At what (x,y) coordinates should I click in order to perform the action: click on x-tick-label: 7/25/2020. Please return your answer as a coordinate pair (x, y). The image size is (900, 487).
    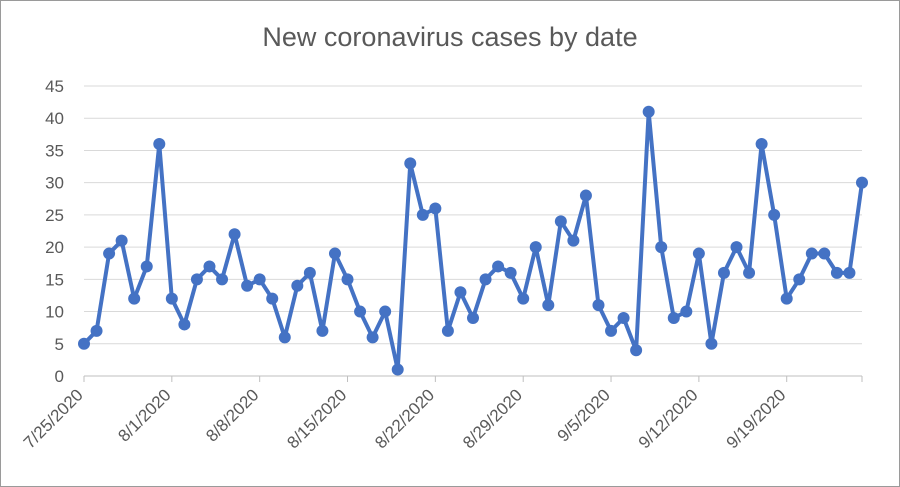
    Looking at the image, I should click on (53, 418).